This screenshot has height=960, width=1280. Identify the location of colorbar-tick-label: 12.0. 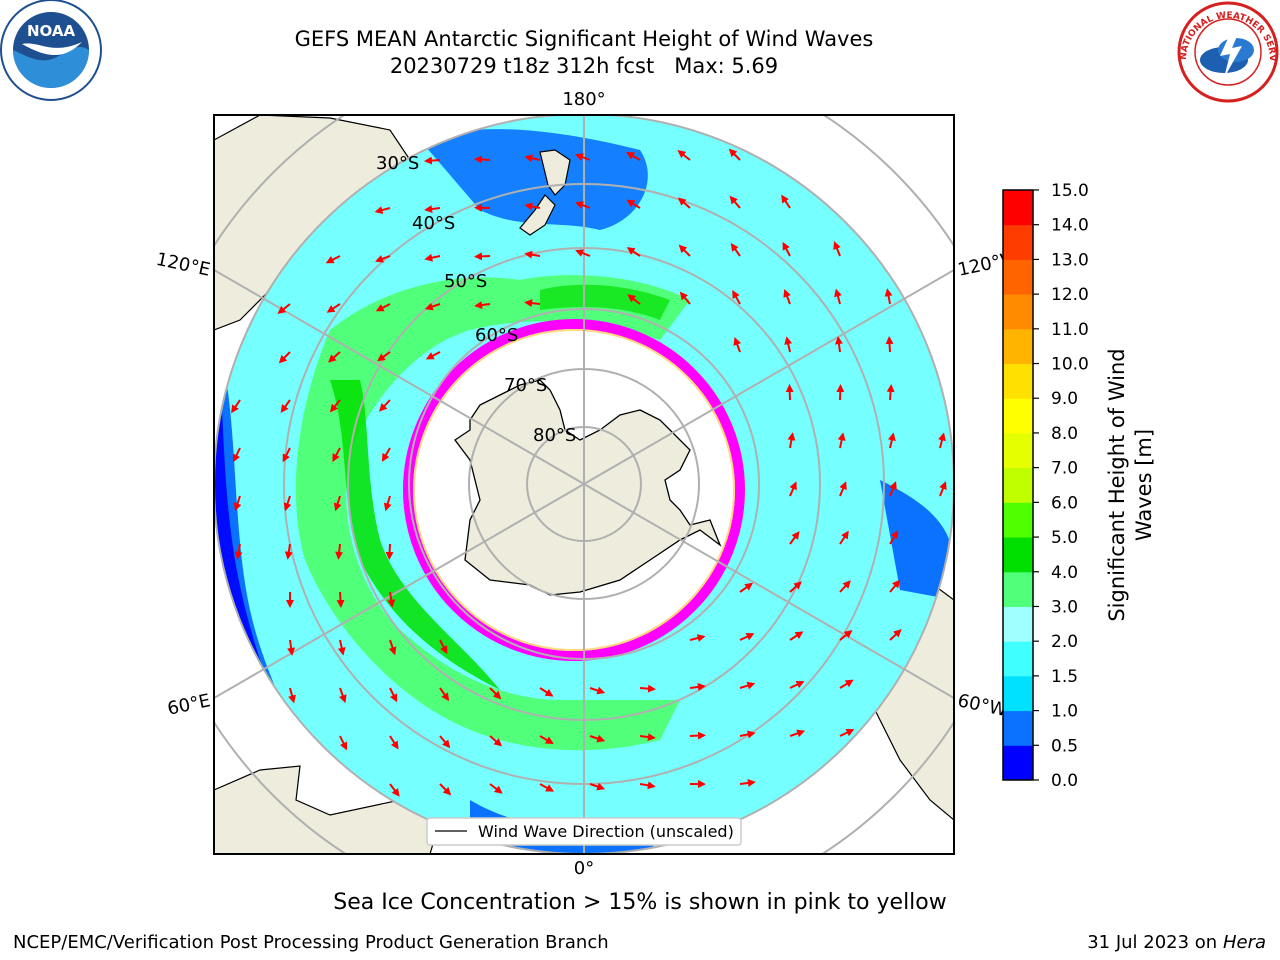
(1070, 295).